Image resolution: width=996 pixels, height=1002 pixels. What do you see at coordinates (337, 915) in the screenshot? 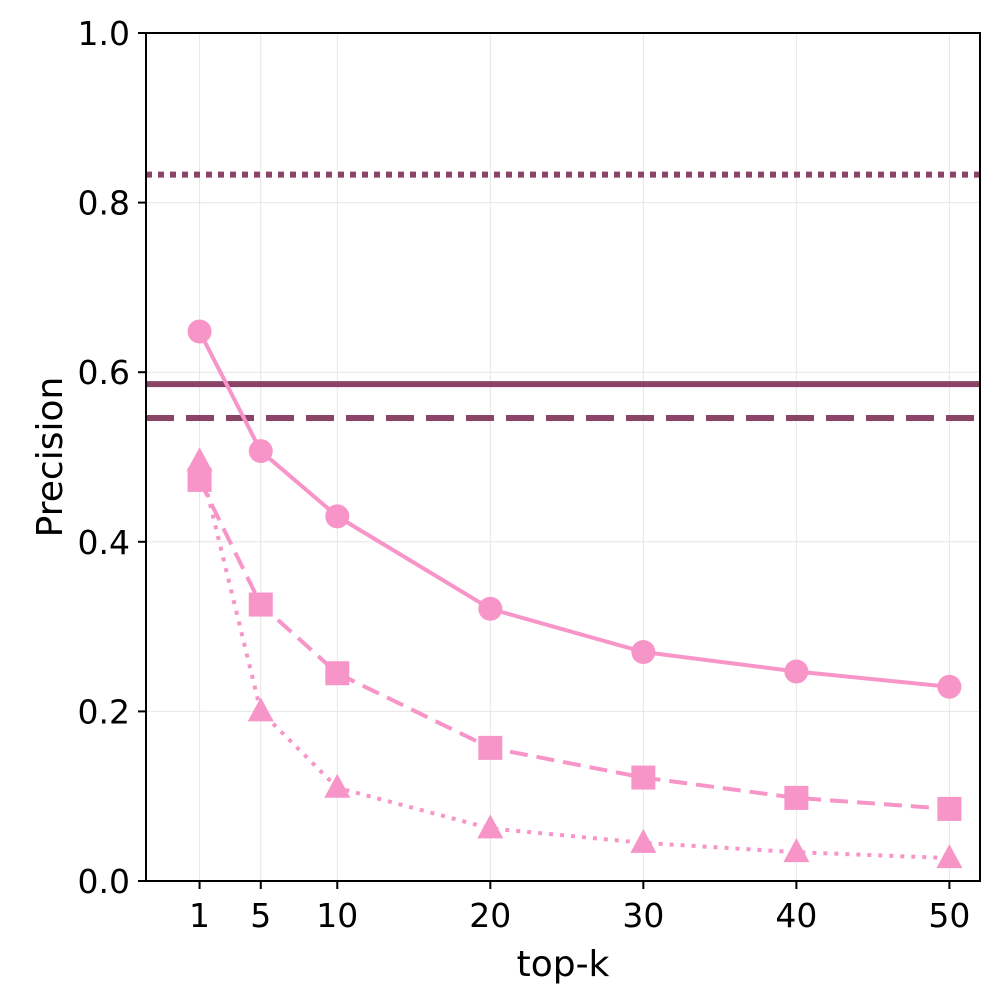
I see `x-tick-label: 10` at bounding box center [337, 915].